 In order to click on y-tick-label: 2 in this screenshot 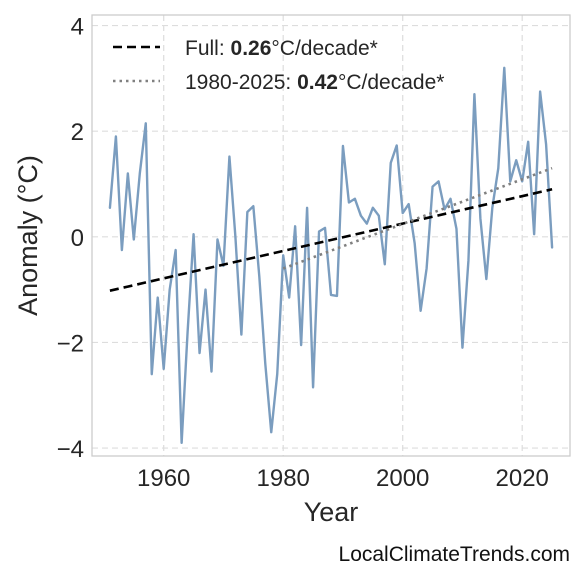, I will do `click(77, 132)`.